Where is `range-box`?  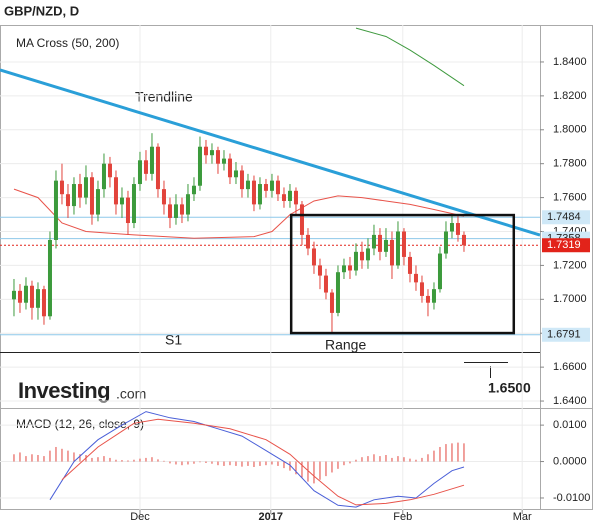
range-box is located at coordinates (402, 274).